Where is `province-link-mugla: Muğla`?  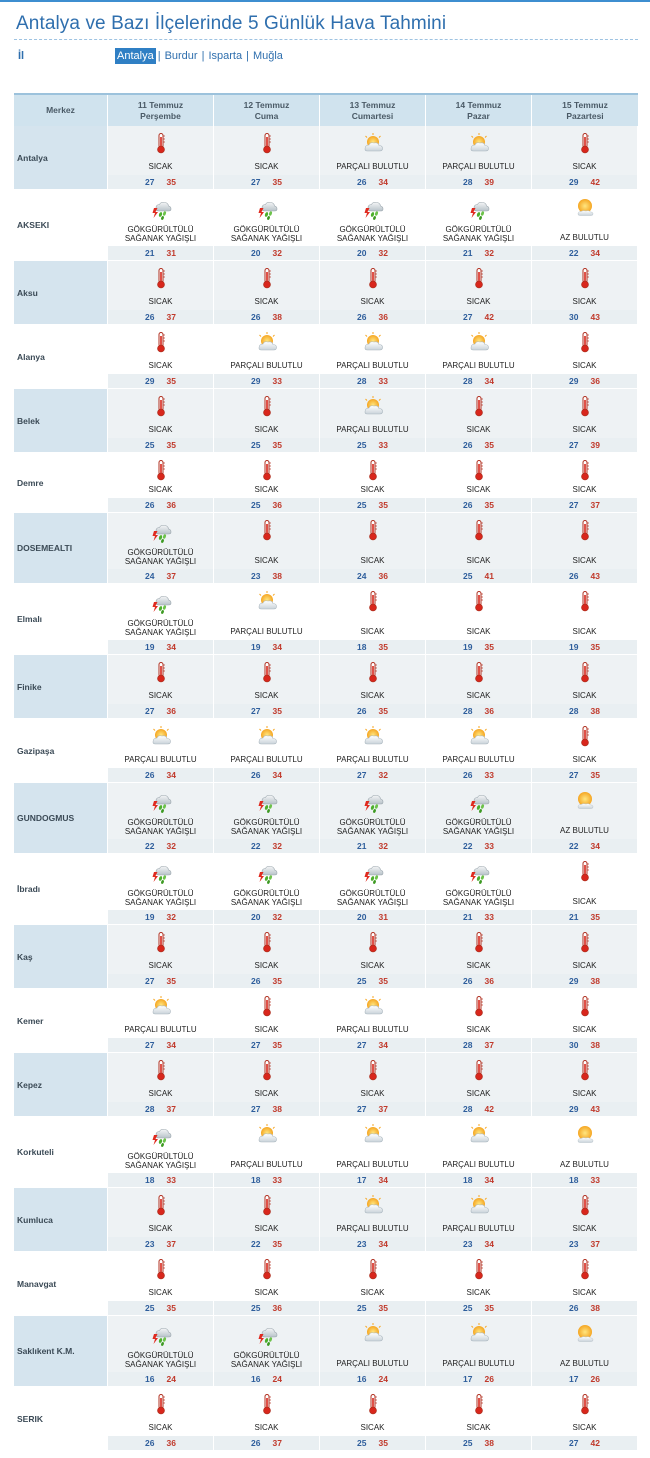 province-link-mugla: Muğla is located at coordinates (267, 56).